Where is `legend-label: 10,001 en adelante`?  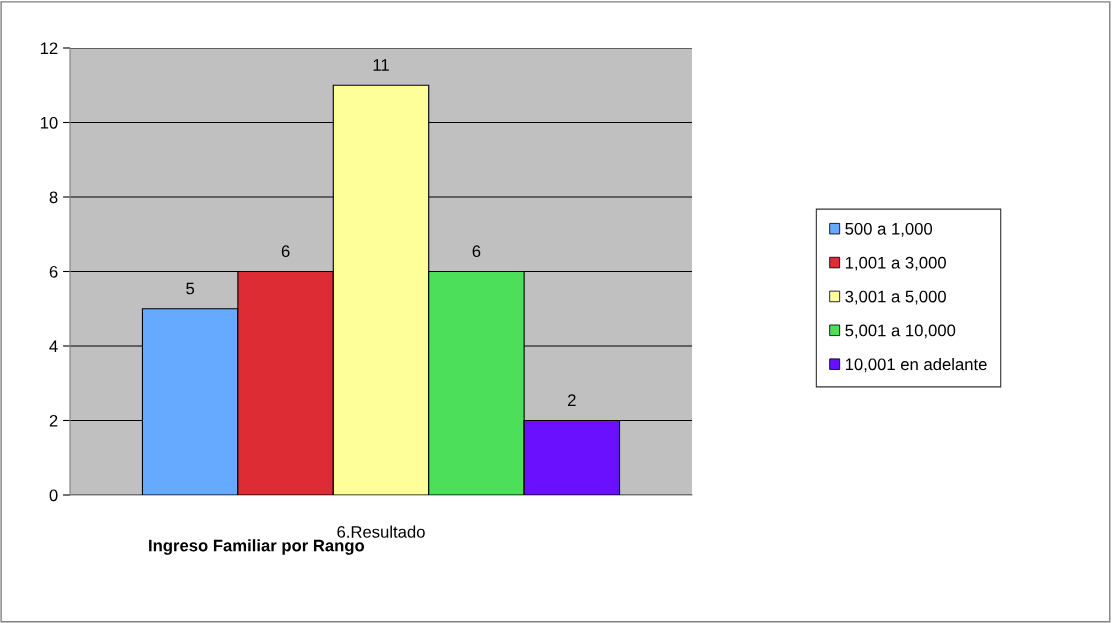
legend-label: 10,001 en adelante is located at coordinates (916, 365).